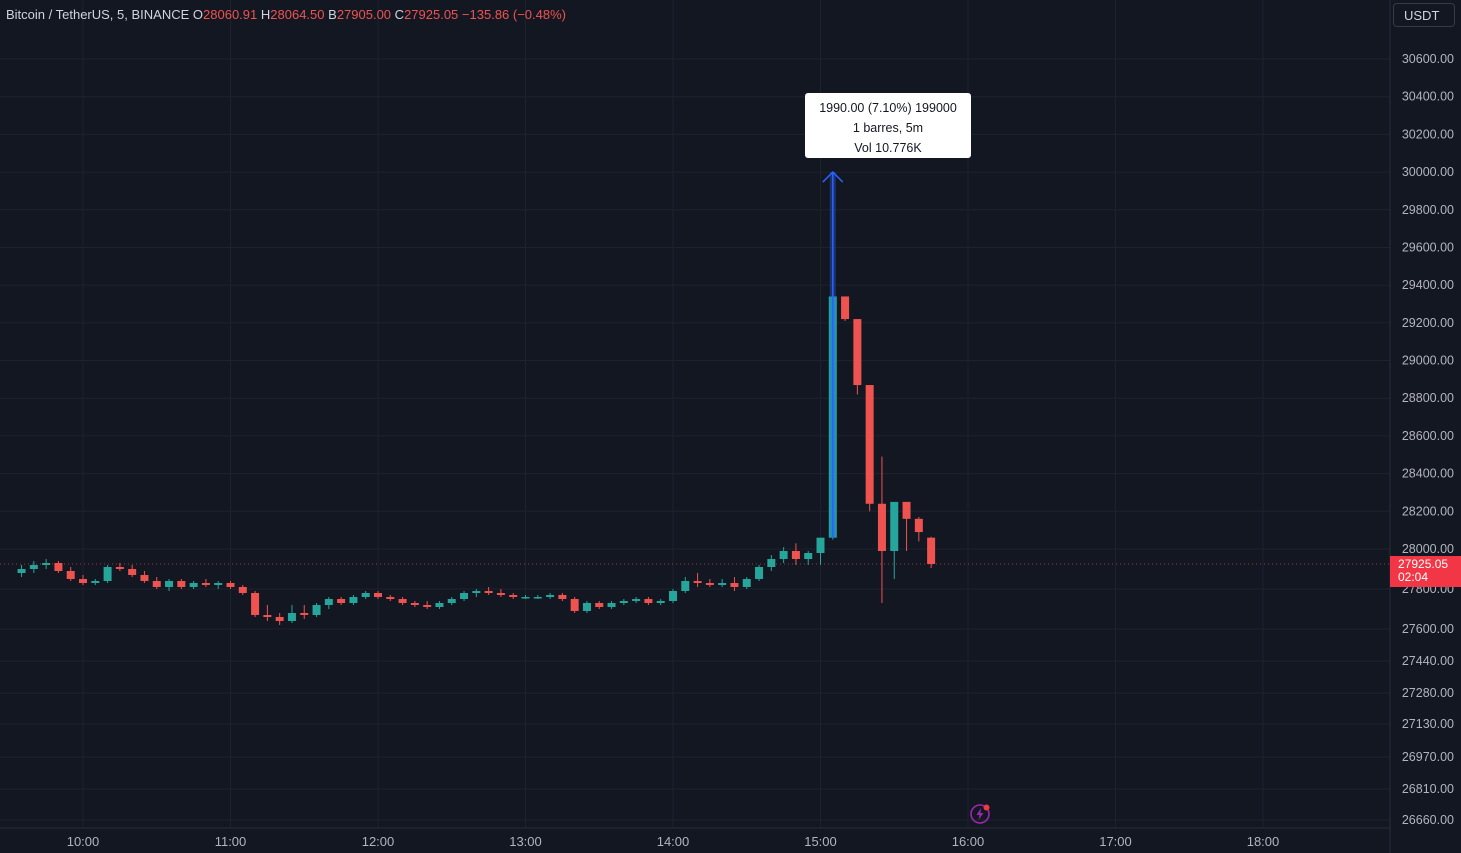 The height and width of the screenshot is (853, 1461). Describe the element at coordinates (1428, 172) in the screenshot. I see `price-tick-label: 30000.00` at that location.